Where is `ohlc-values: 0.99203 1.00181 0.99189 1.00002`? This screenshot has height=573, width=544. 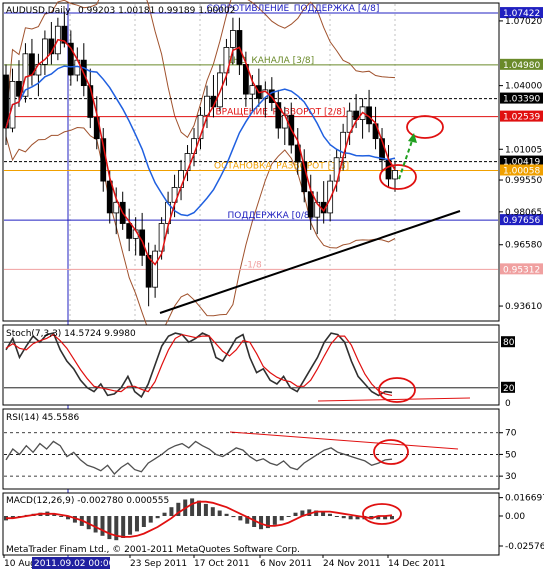
ohlc-values: 0.99203 1.00181 0.99189 1.00002 is located at coordinates (156, 11).